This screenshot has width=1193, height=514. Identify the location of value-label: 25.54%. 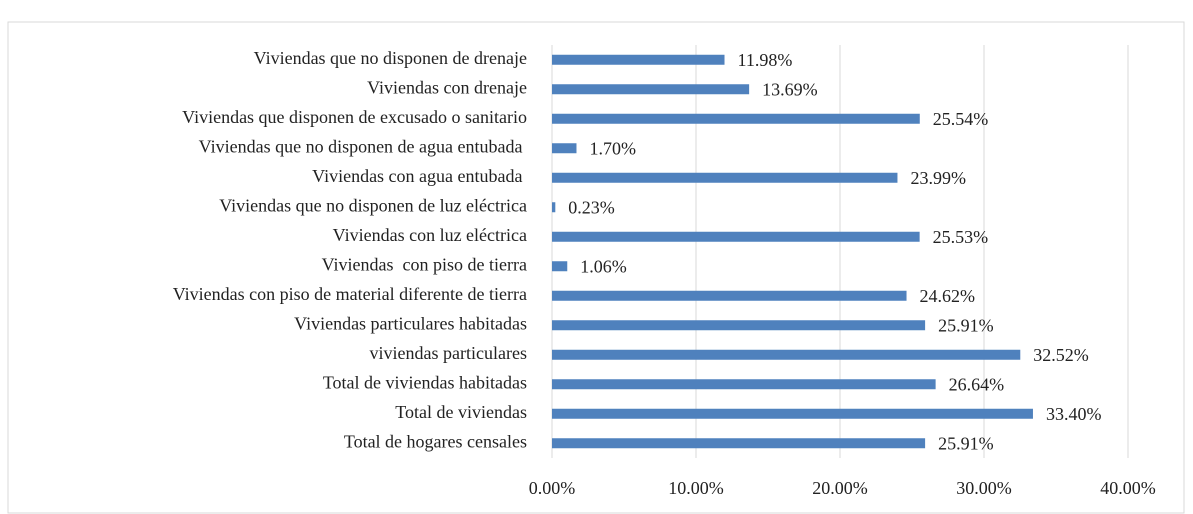
(961, 119).